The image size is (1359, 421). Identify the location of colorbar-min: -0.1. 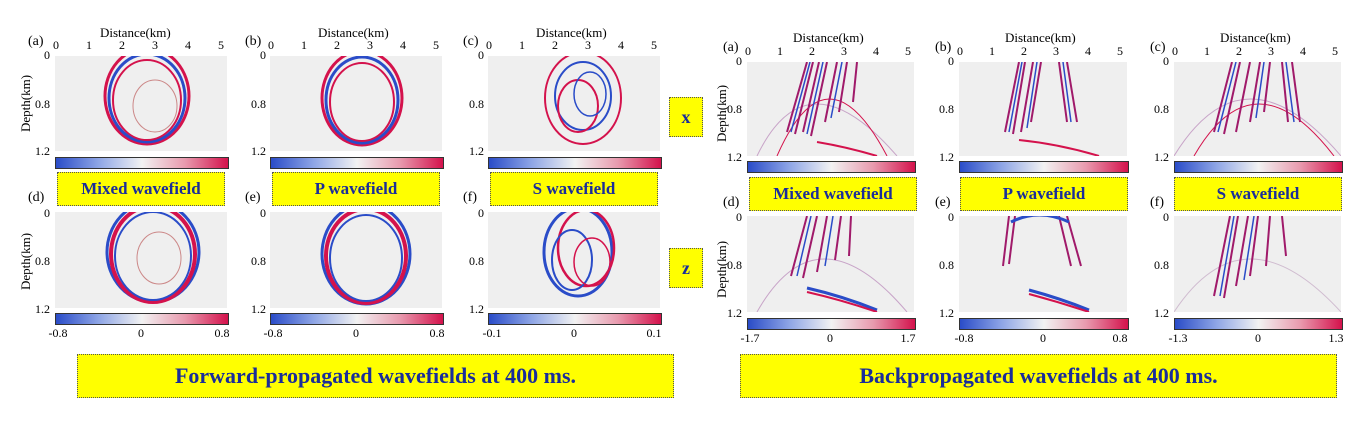
(492, 333).